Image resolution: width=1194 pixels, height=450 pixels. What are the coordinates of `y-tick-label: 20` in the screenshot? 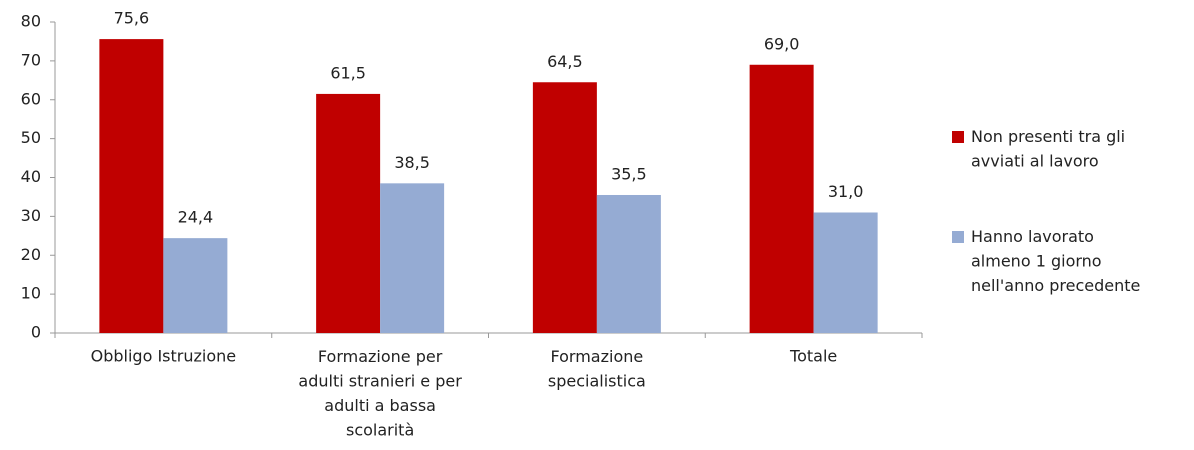 It's located at (31, 254).